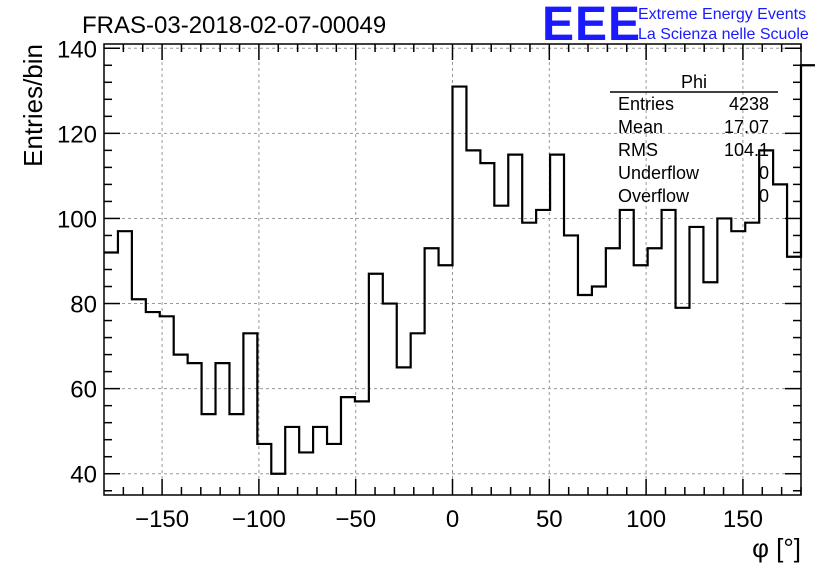 The image size is (836, 572). I want to click on x-tick-label: −50, so click(355, 519).